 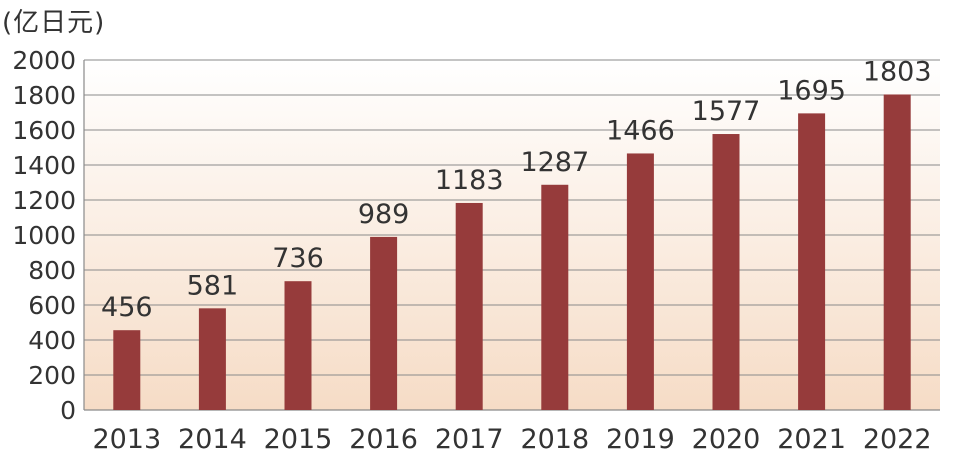 What do you see at coordinates (897, 71) in the screenshot?
I see `data-label-2022: 1803` at bounding box center [897, 71].